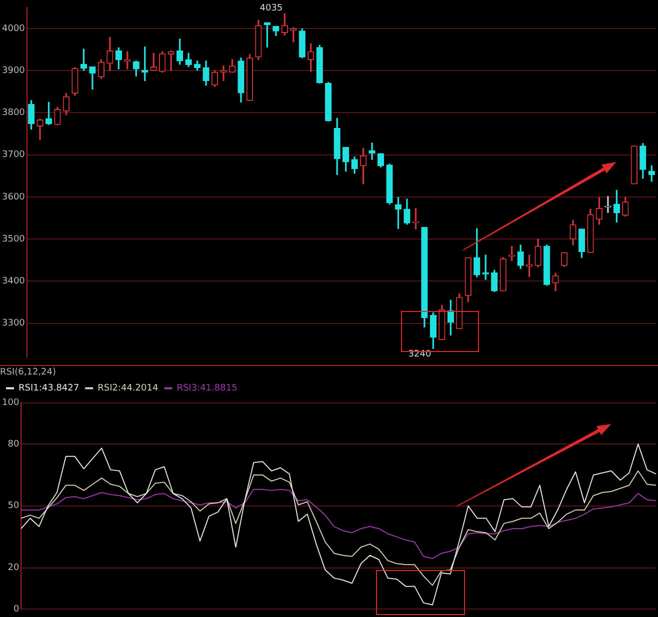  I want to click on y-tick-label: 3300, so click(14, 323).